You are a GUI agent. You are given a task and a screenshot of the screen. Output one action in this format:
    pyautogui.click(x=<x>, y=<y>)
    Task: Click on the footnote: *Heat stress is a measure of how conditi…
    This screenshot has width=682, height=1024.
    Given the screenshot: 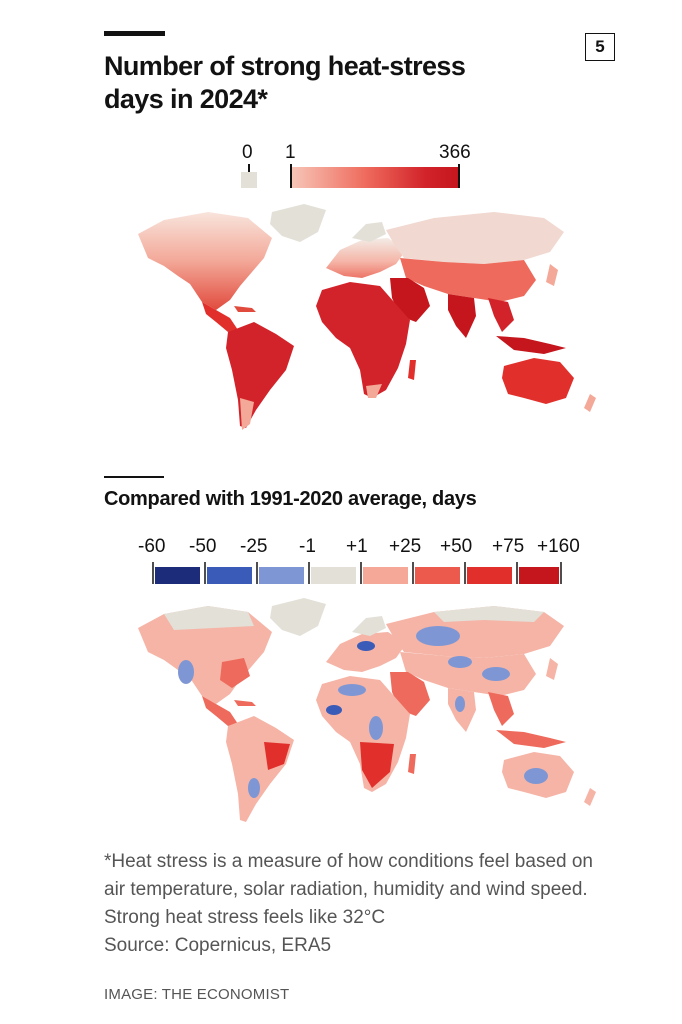 What is the action you would take?
    pyautogui.click(x=374, y=904)
    